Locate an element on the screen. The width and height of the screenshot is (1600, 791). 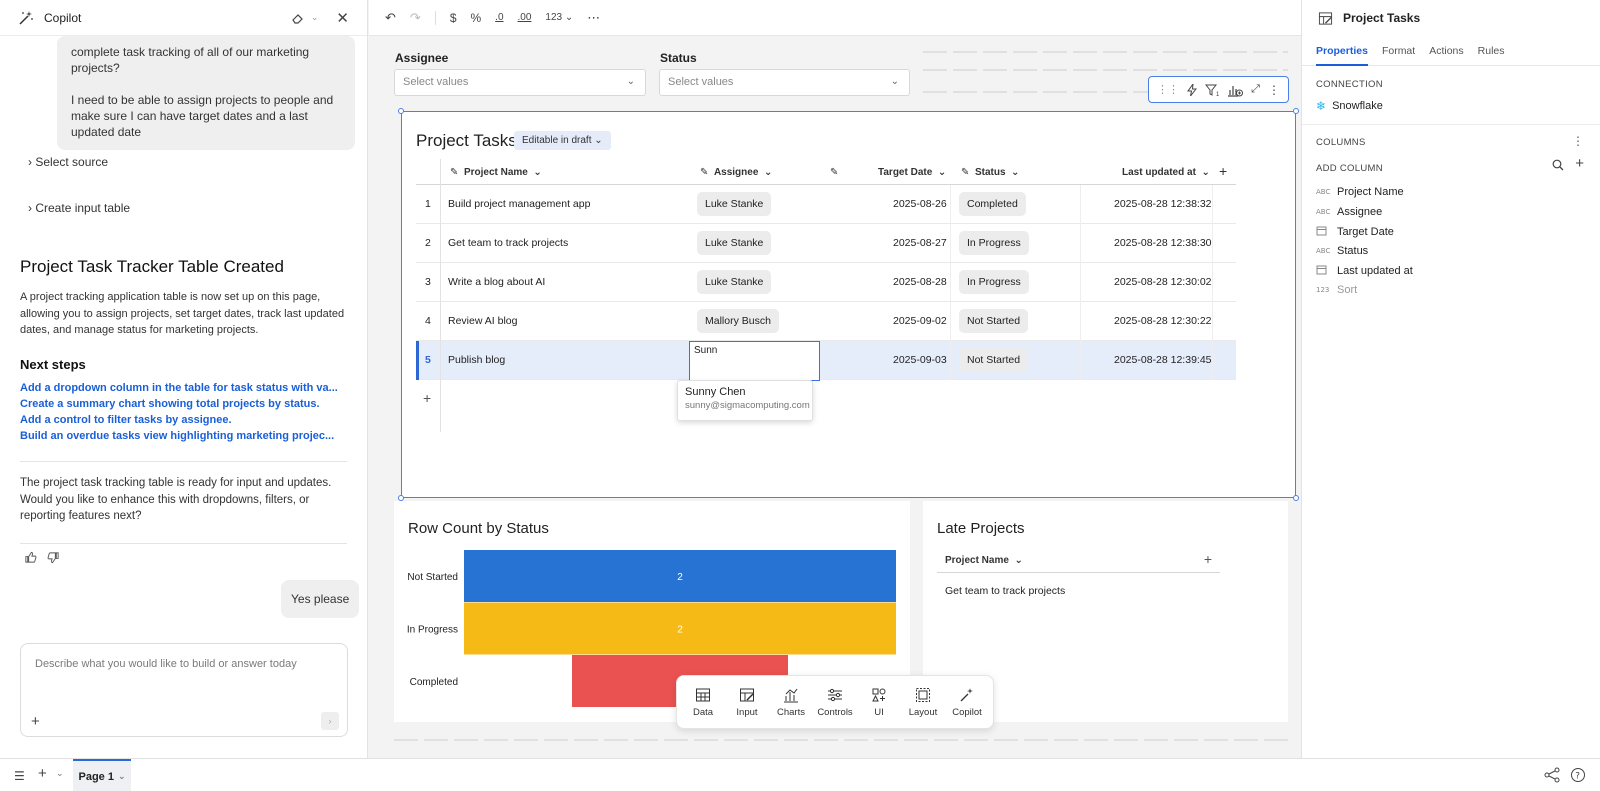
editable-in-draft-badge: Editable in draft ⌄ is located at coordinates (562, 140).